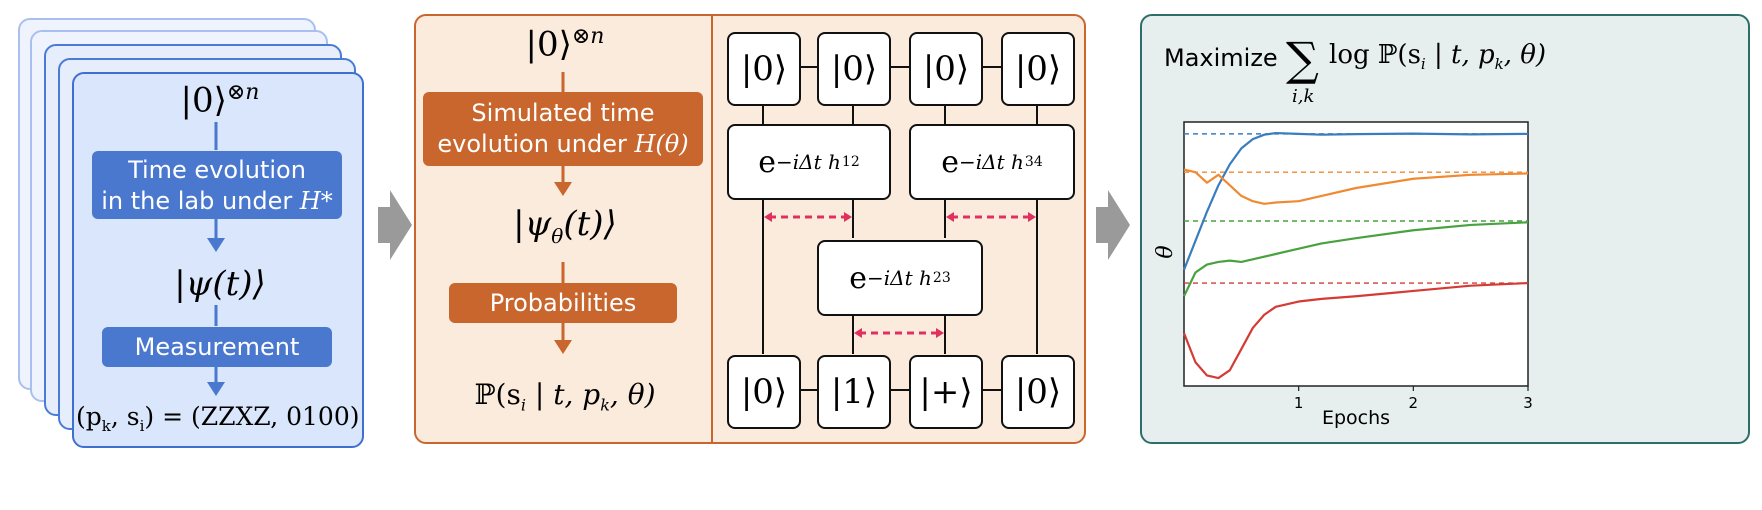  Describe the element at coordinates (992, 162) in the screenshot. I see `unitary-gate-34: e −iΔt h 34` at that location.